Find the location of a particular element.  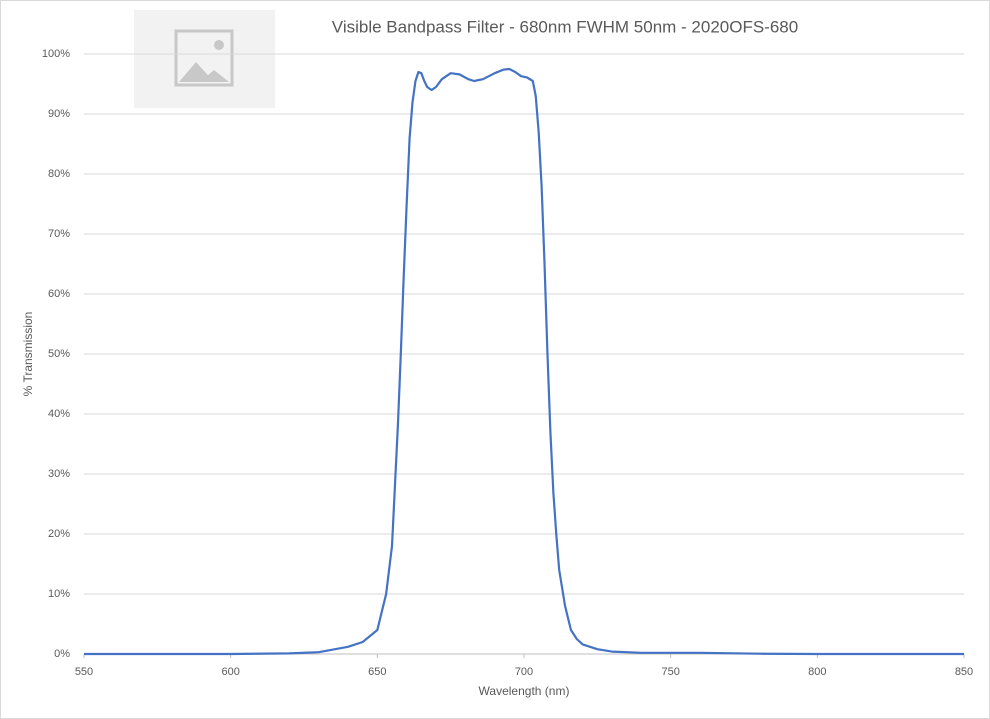

y-tick-label: 20% is located at coordinates (59, 534).